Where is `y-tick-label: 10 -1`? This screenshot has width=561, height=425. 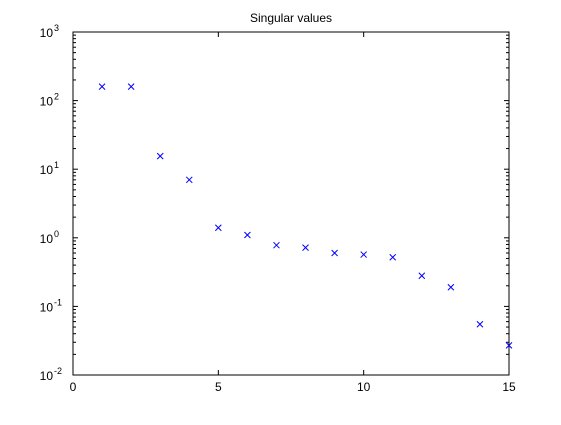
y-tick-label: 10 -1 is located at coordinates (51, 305).